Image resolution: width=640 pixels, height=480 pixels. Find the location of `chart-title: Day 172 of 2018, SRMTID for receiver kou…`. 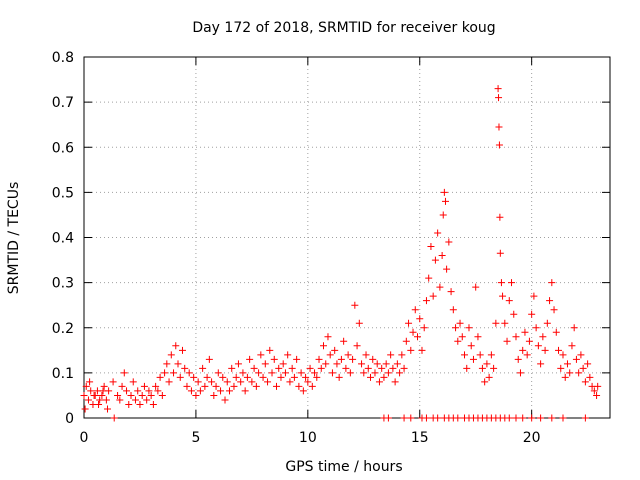

chart-title: Day 172 of 2018, SRMTID for receiver kou… is located at coordinates (343, 28).